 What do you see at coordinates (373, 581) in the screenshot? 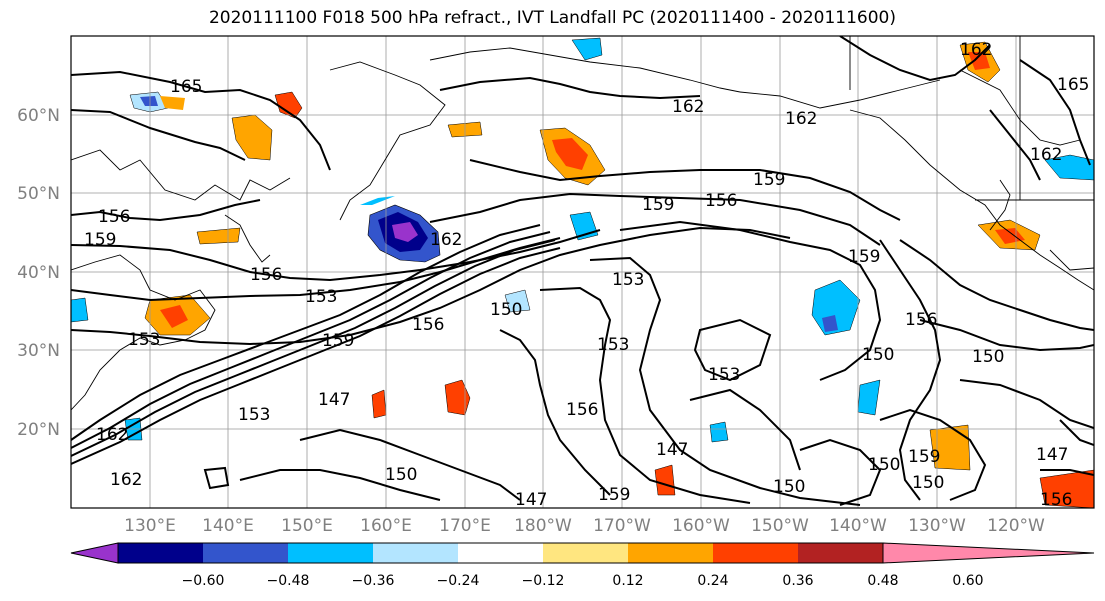
I see `colorbar-tick-label: −0.36` at bounding box center [373, 581].